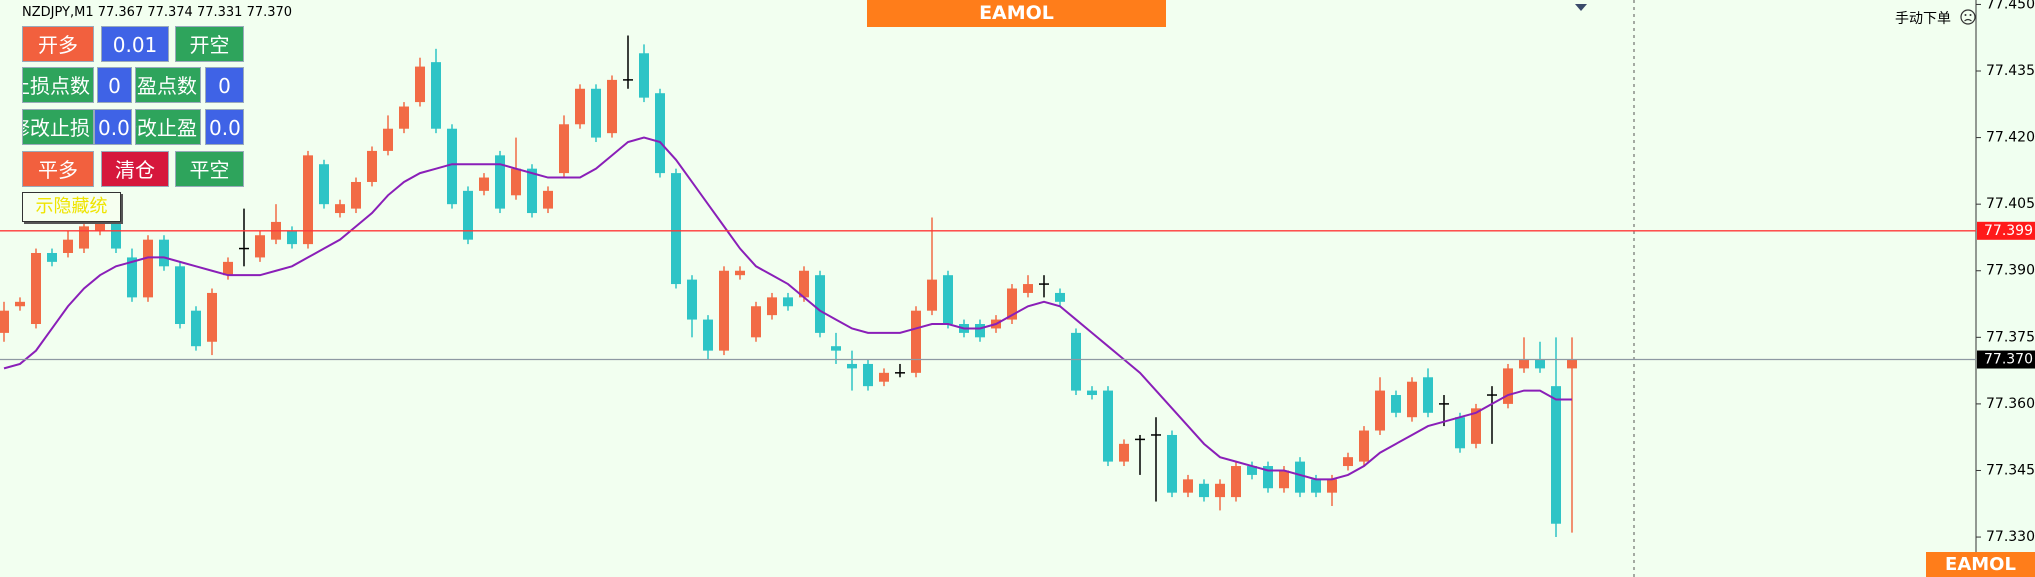 This screenshot has height=577, width=2035. I want to click on symbol-header: NZDJPY,M1 77.367 77.374 77.331 77.370, so click(157, 12).